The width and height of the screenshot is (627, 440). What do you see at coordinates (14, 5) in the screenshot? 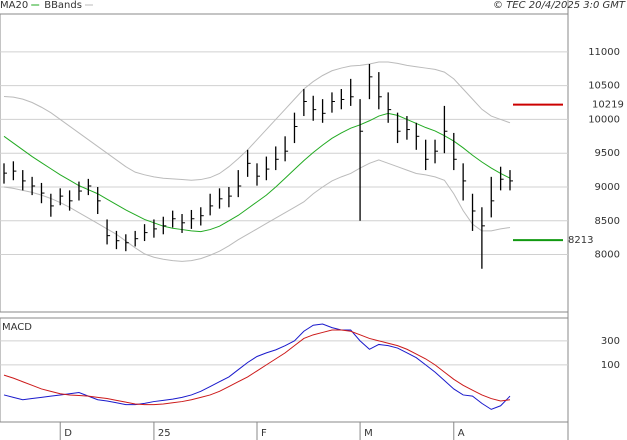
I see `legend-label: MA20` at bounding box center [14, 5].